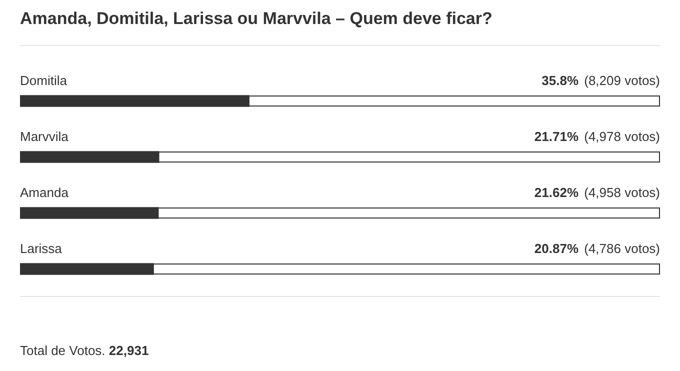 This screenshot has height=371, width=680. I want to click on chart-title: Amanda, Domitila, Larissa ou Marvvila – Quem deve ficar?, so click(256, 19).